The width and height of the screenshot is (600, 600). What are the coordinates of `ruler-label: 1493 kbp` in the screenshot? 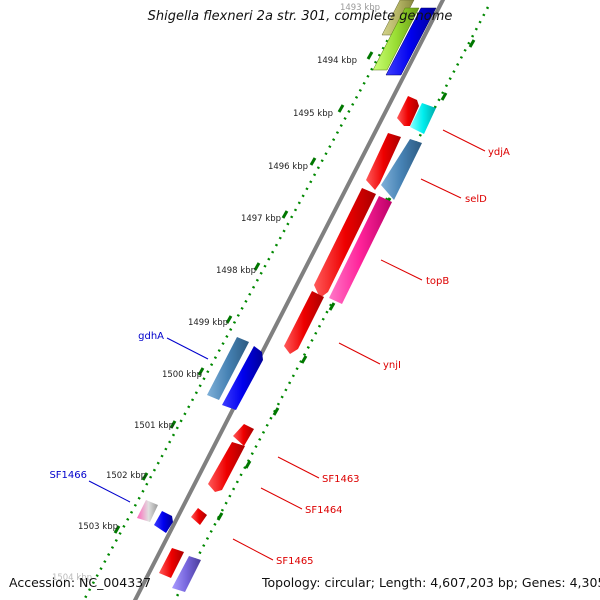 It's located at (360, 8).